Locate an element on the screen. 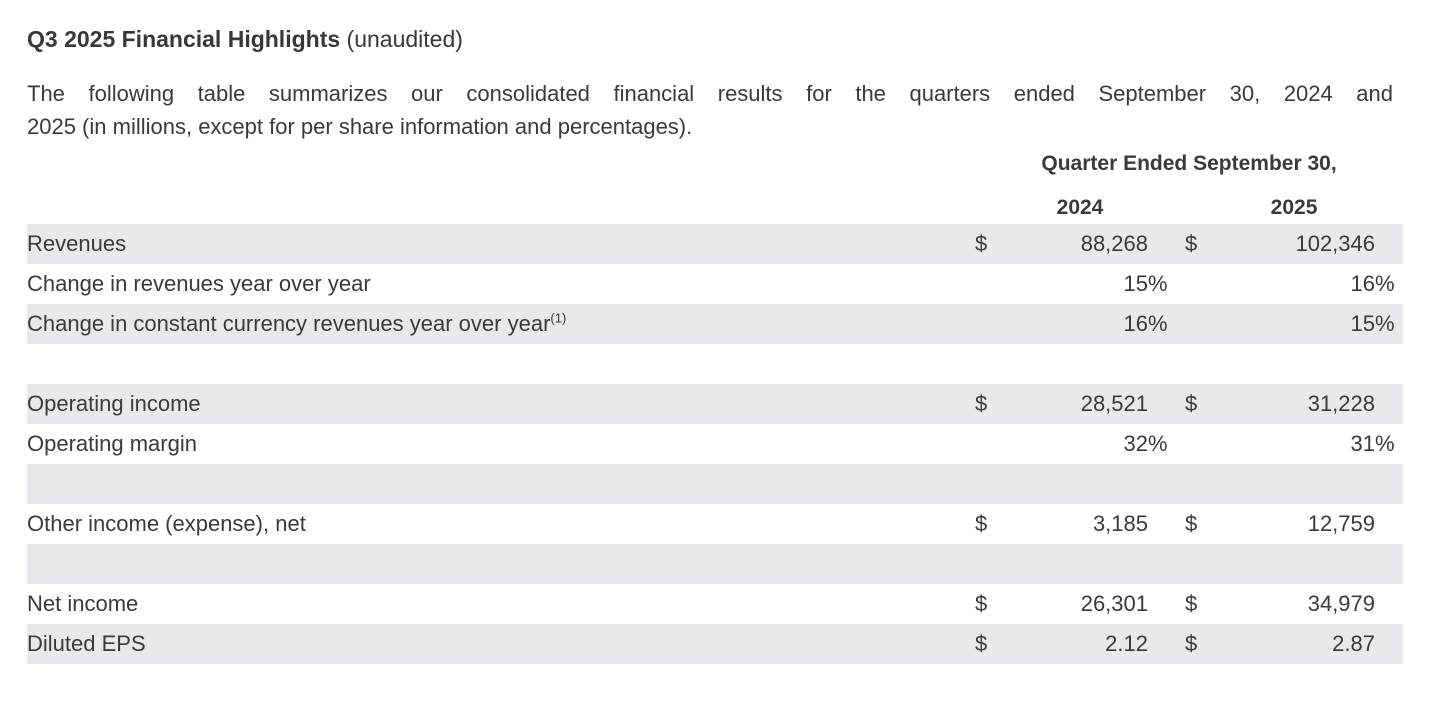  table-row: Other income (expense), net $3,185 $12,759 is located at coordinates (715, 524).